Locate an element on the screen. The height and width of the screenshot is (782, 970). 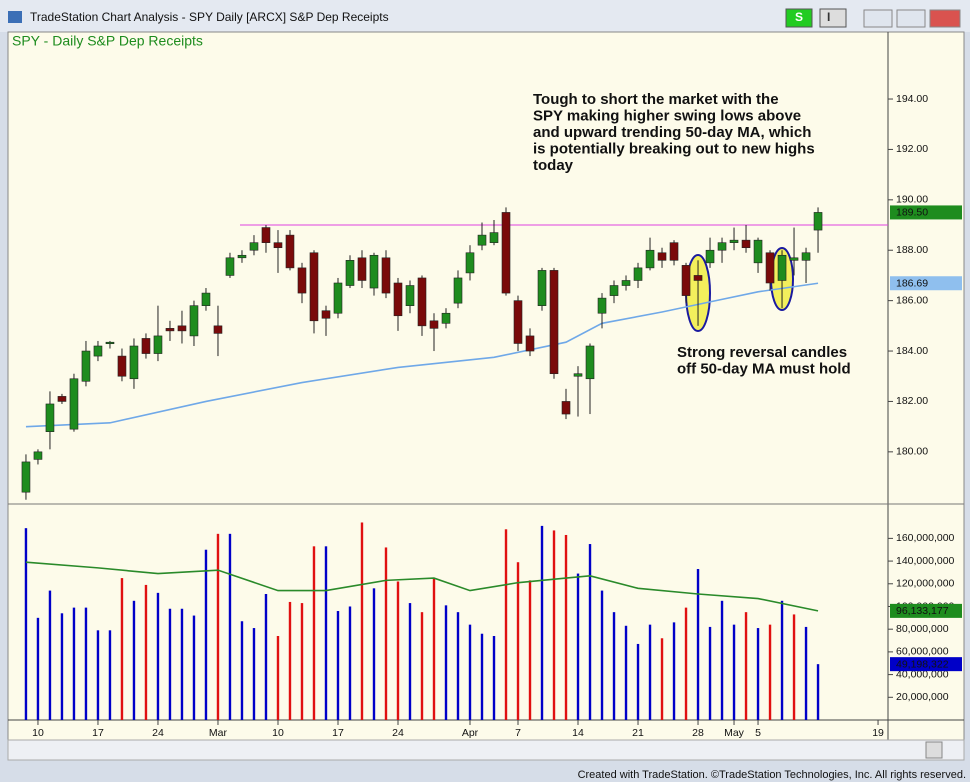
x-tick-label: 5 is located at coordinates (758, 733).